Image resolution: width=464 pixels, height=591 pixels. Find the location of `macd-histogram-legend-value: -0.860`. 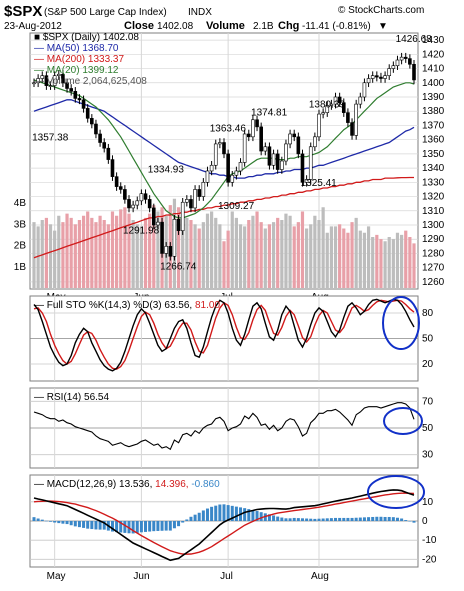

macd-histogram-legend-value: -0.860 is located at coordinates (205, 484).